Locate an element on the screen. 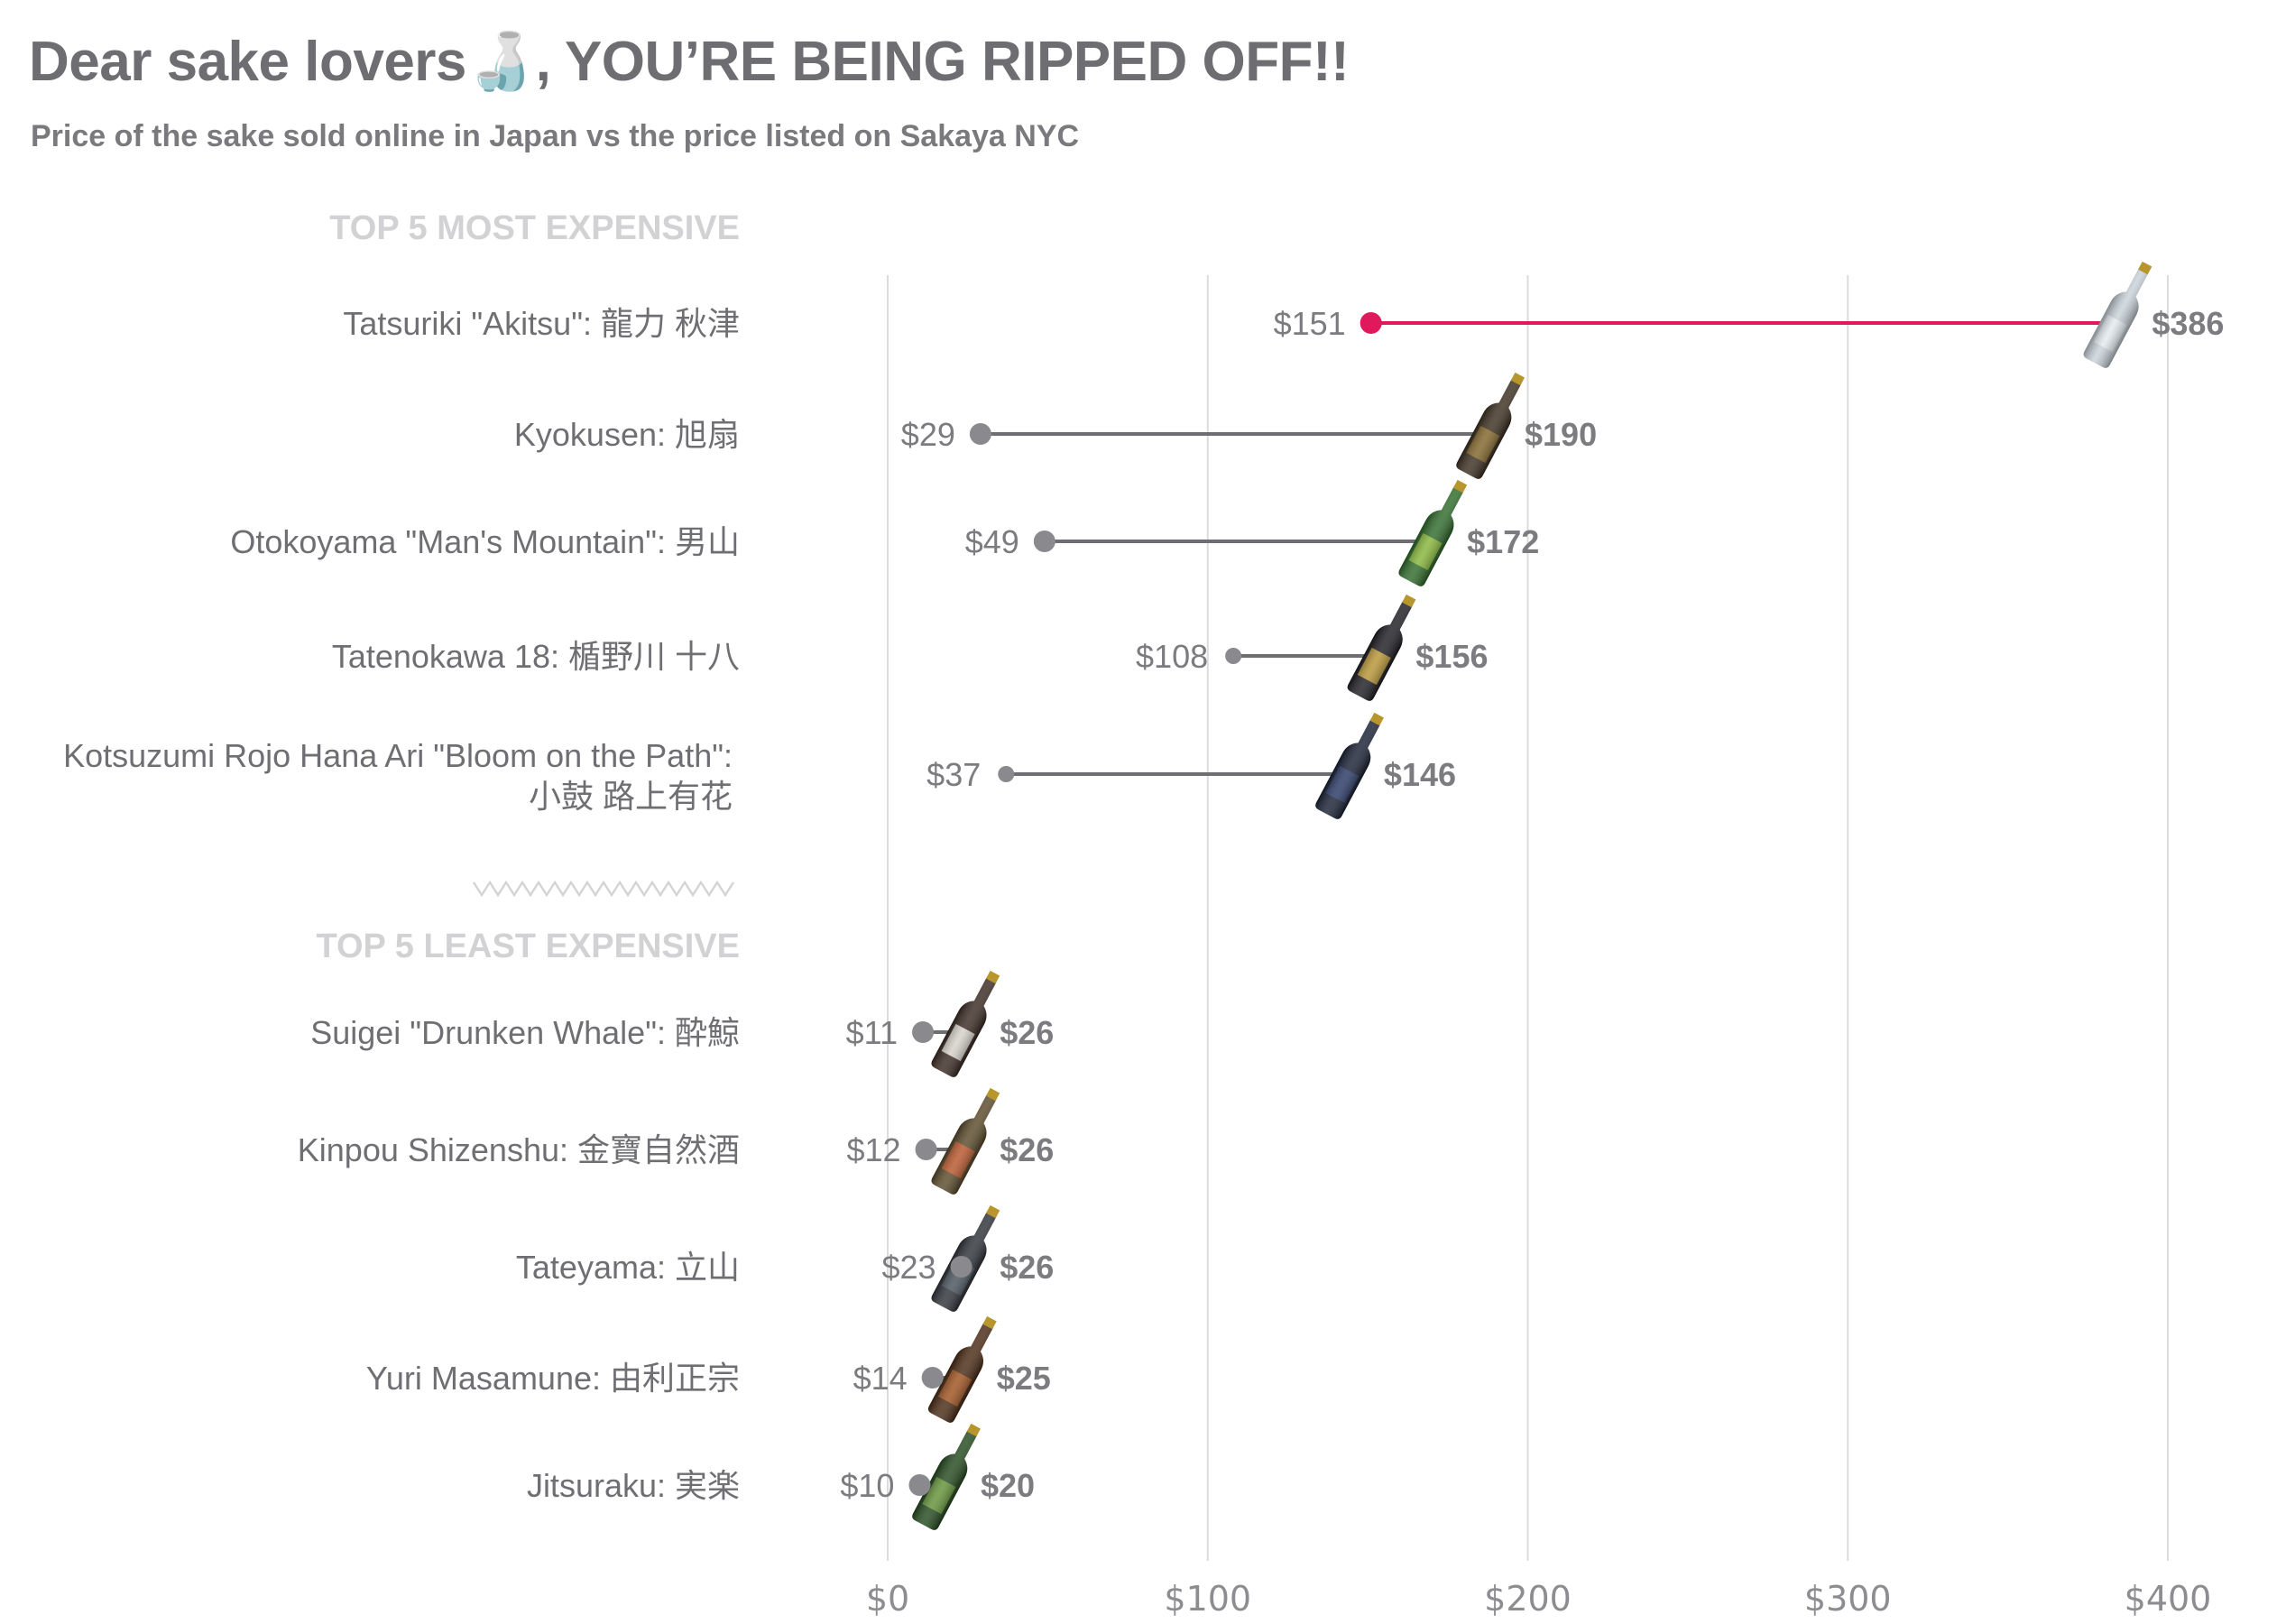 This screenshot has height=1624, width=2286. category-label: Tatsuriki "Akitsu": 龍力 秋津 is located at coordinates (541, 324).